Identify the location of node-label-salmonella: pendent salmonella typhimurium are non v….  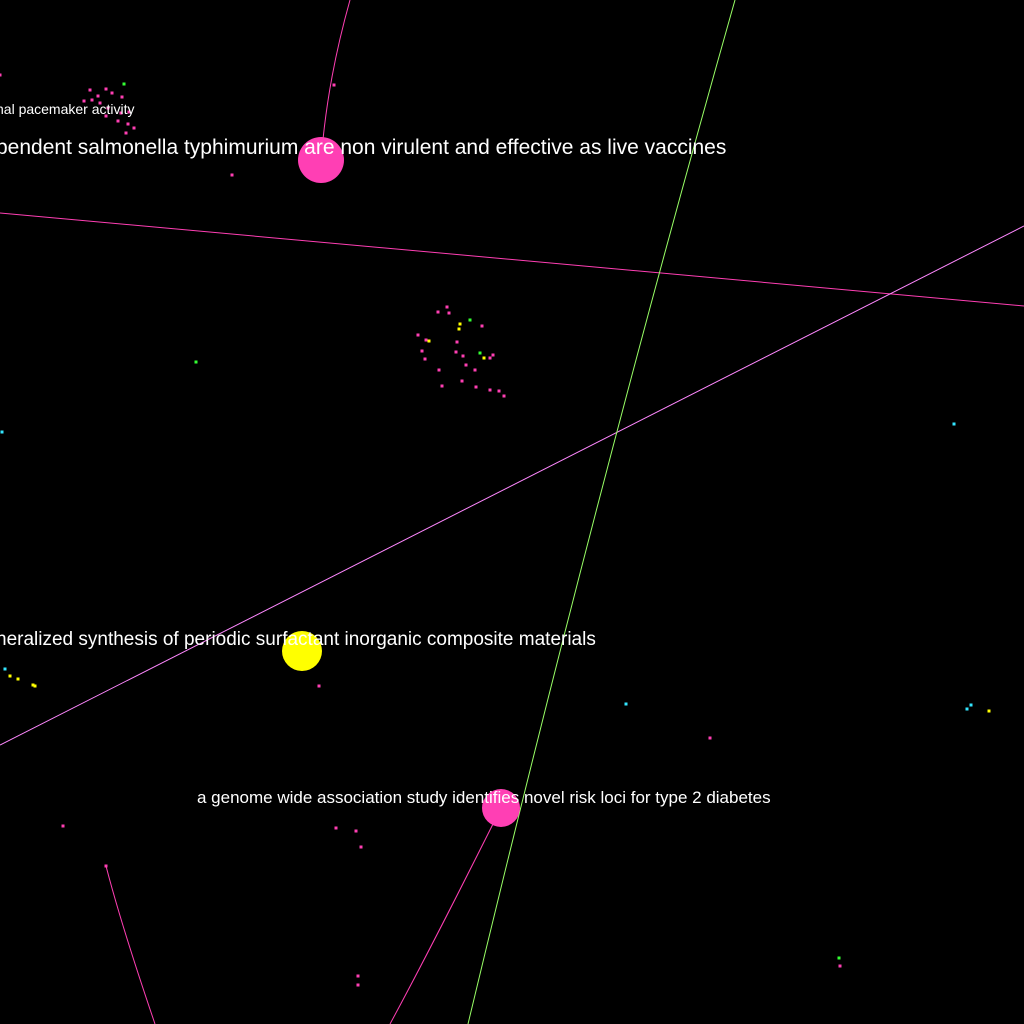
(363, 147).